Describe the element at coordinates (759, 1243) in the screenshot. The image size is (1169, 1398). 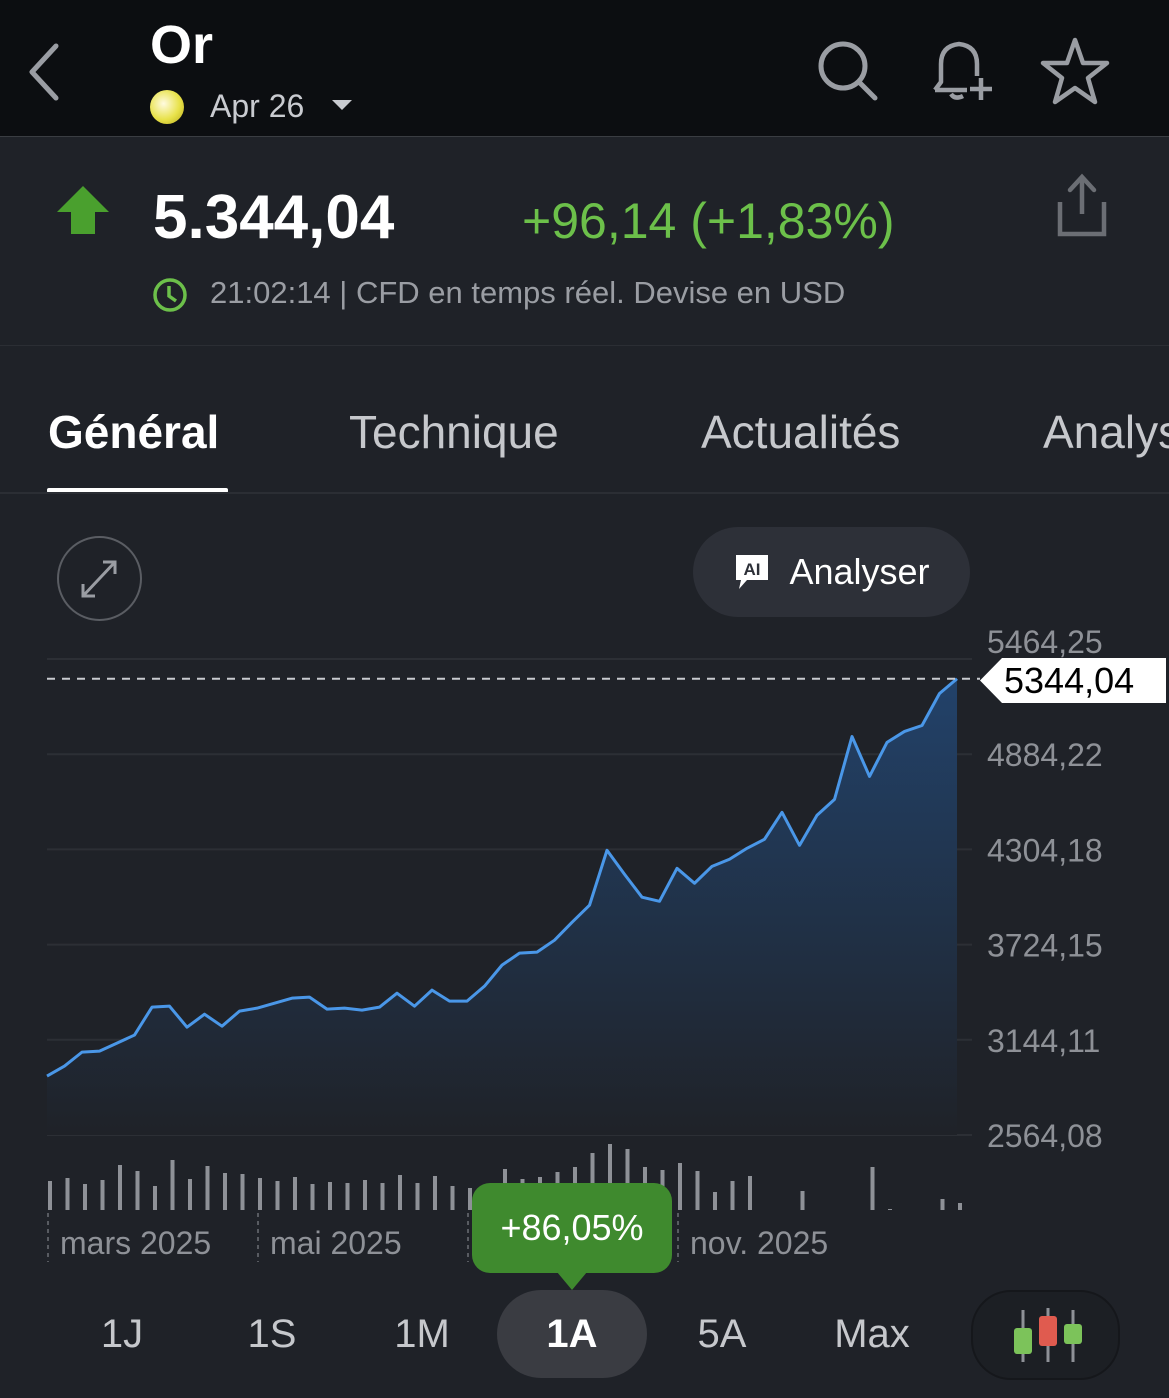
I see `x-tick-label: nov. 2025` at that location.